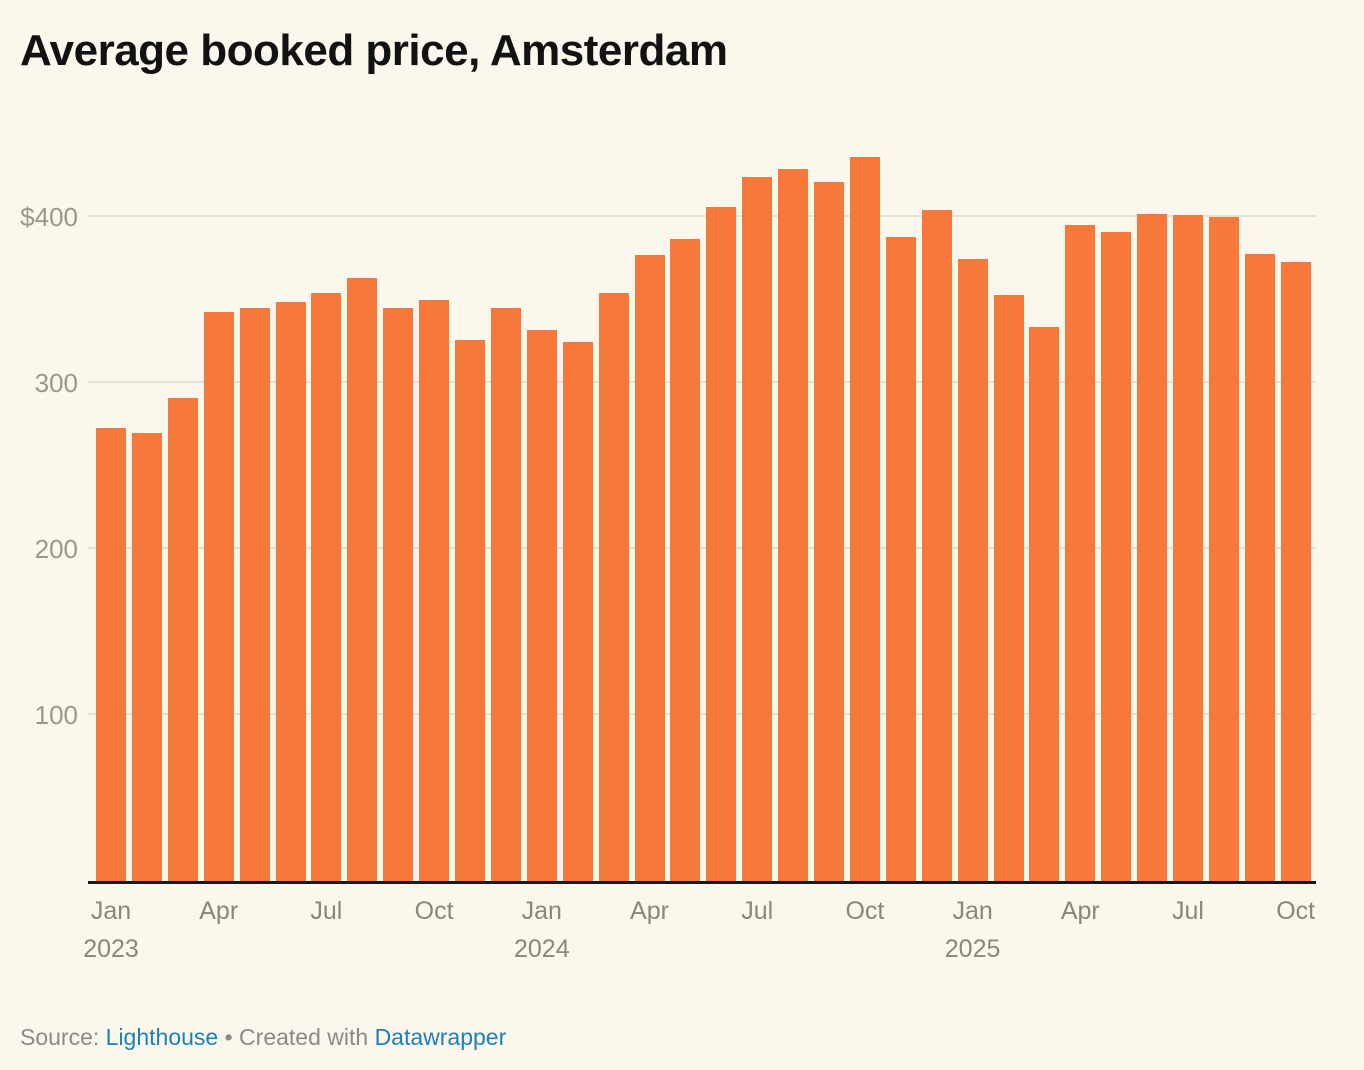 This screenshot has height=1070, width=1364. Describe the element at coordinates (398, 594) in the screenshot. I see `bar-sep-2023` at that location.